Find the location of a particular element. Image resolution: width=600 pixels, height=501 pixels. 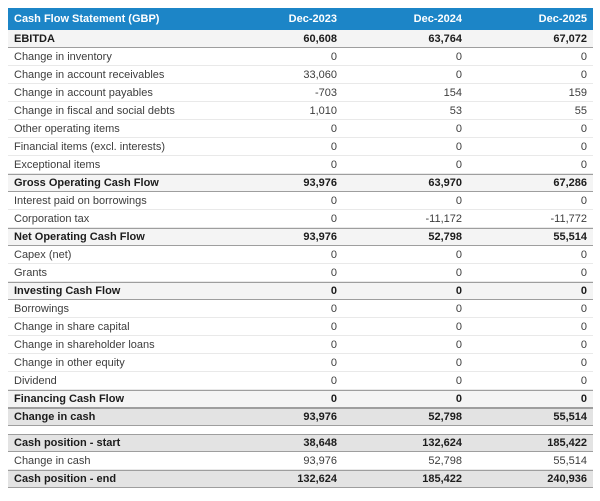

row-label: Interest paid on borrowings is located at coordinates (80, 200).